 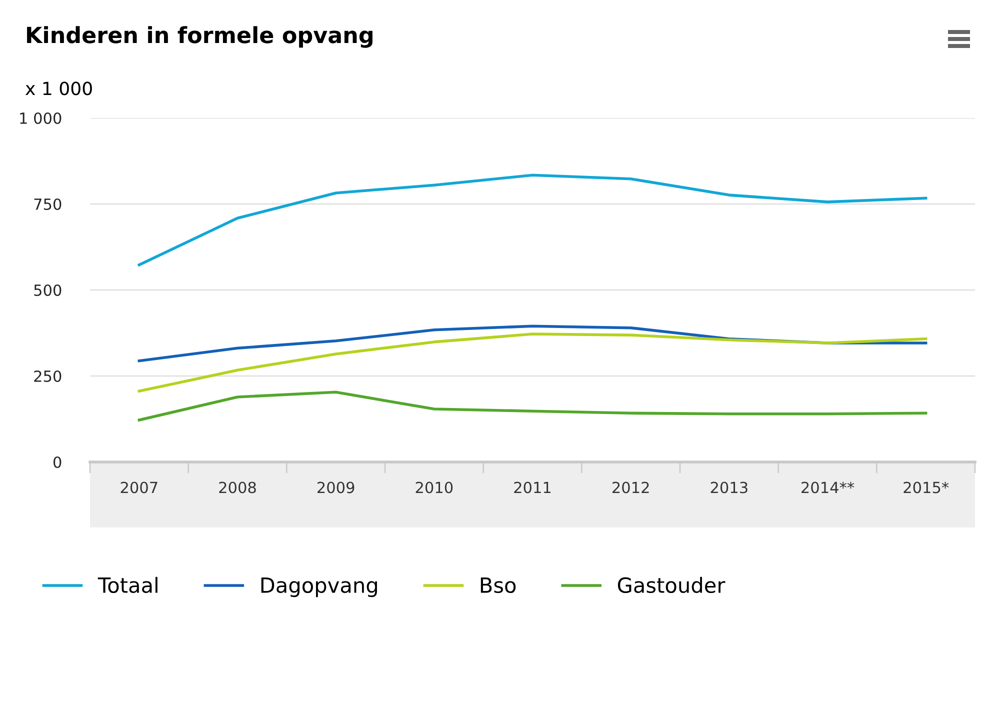 What do you see at coordinates (48, 290) in the screenshot?
I see `y-tick-label: 500` at bounding box center [48, 290].